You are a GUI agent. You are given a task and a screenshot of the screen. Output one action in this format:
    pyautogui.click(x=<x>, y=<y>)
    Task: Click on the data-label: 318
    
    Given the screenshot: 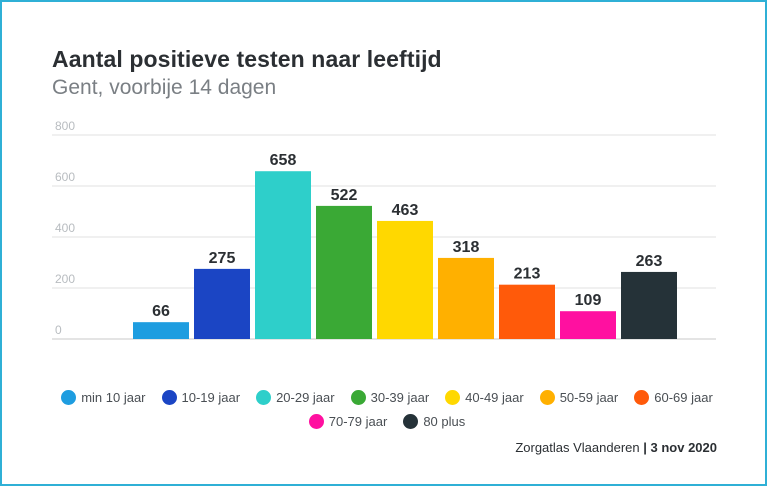 What is the action you would take?
    pyautogui.click(x=466, y=247)
    